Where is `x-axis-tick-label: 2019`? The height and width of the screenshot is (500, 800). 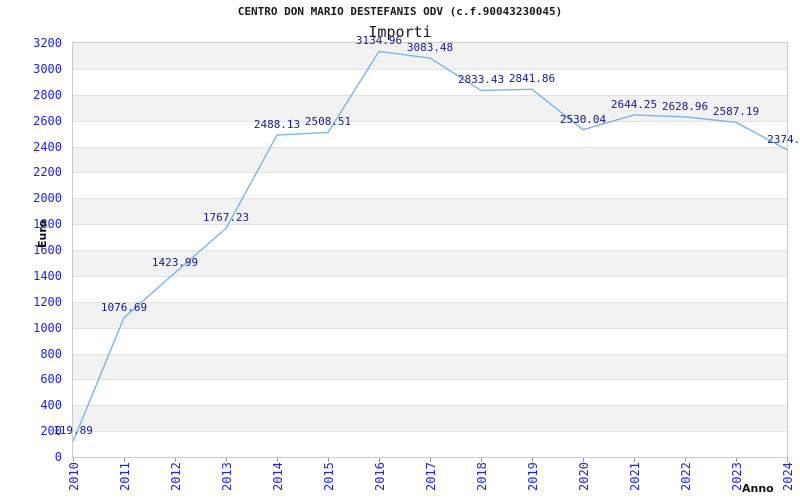 x-axis-tick-label: 2019 is located at coordinates (533, 476).